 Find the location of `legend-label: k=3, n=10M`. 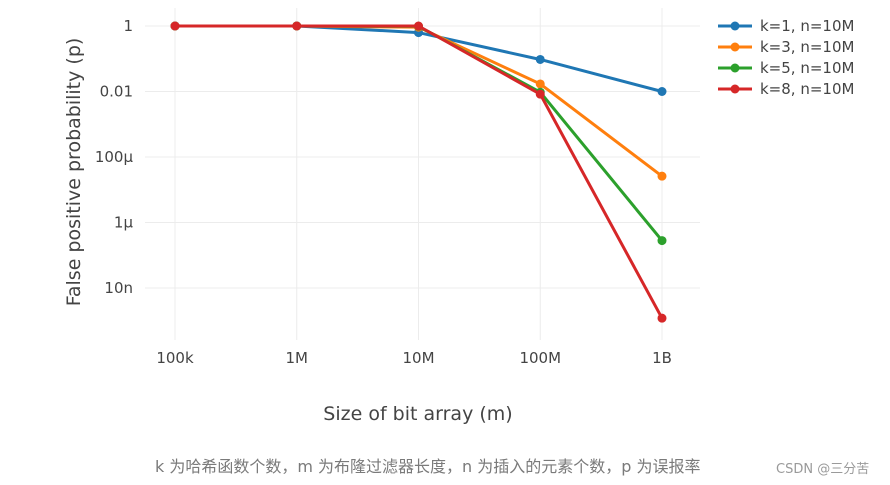

legend-label: k=3, n=10M is located at coordinates (807, 47).